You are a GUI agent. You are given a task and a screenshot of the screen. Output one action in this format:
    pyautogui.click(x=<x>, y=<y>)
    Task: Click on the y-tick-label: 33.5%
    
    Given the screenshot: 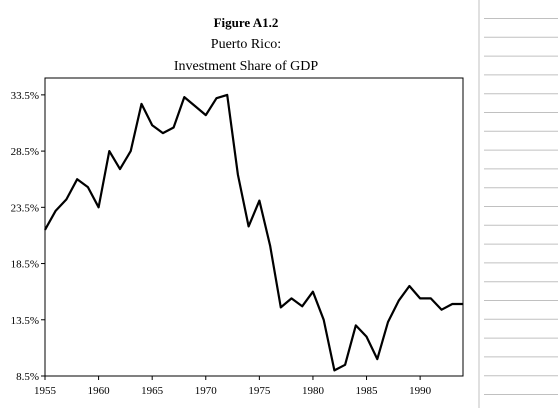 What is the action you would take?
    pyautogui.click(x=25, y=96)
    